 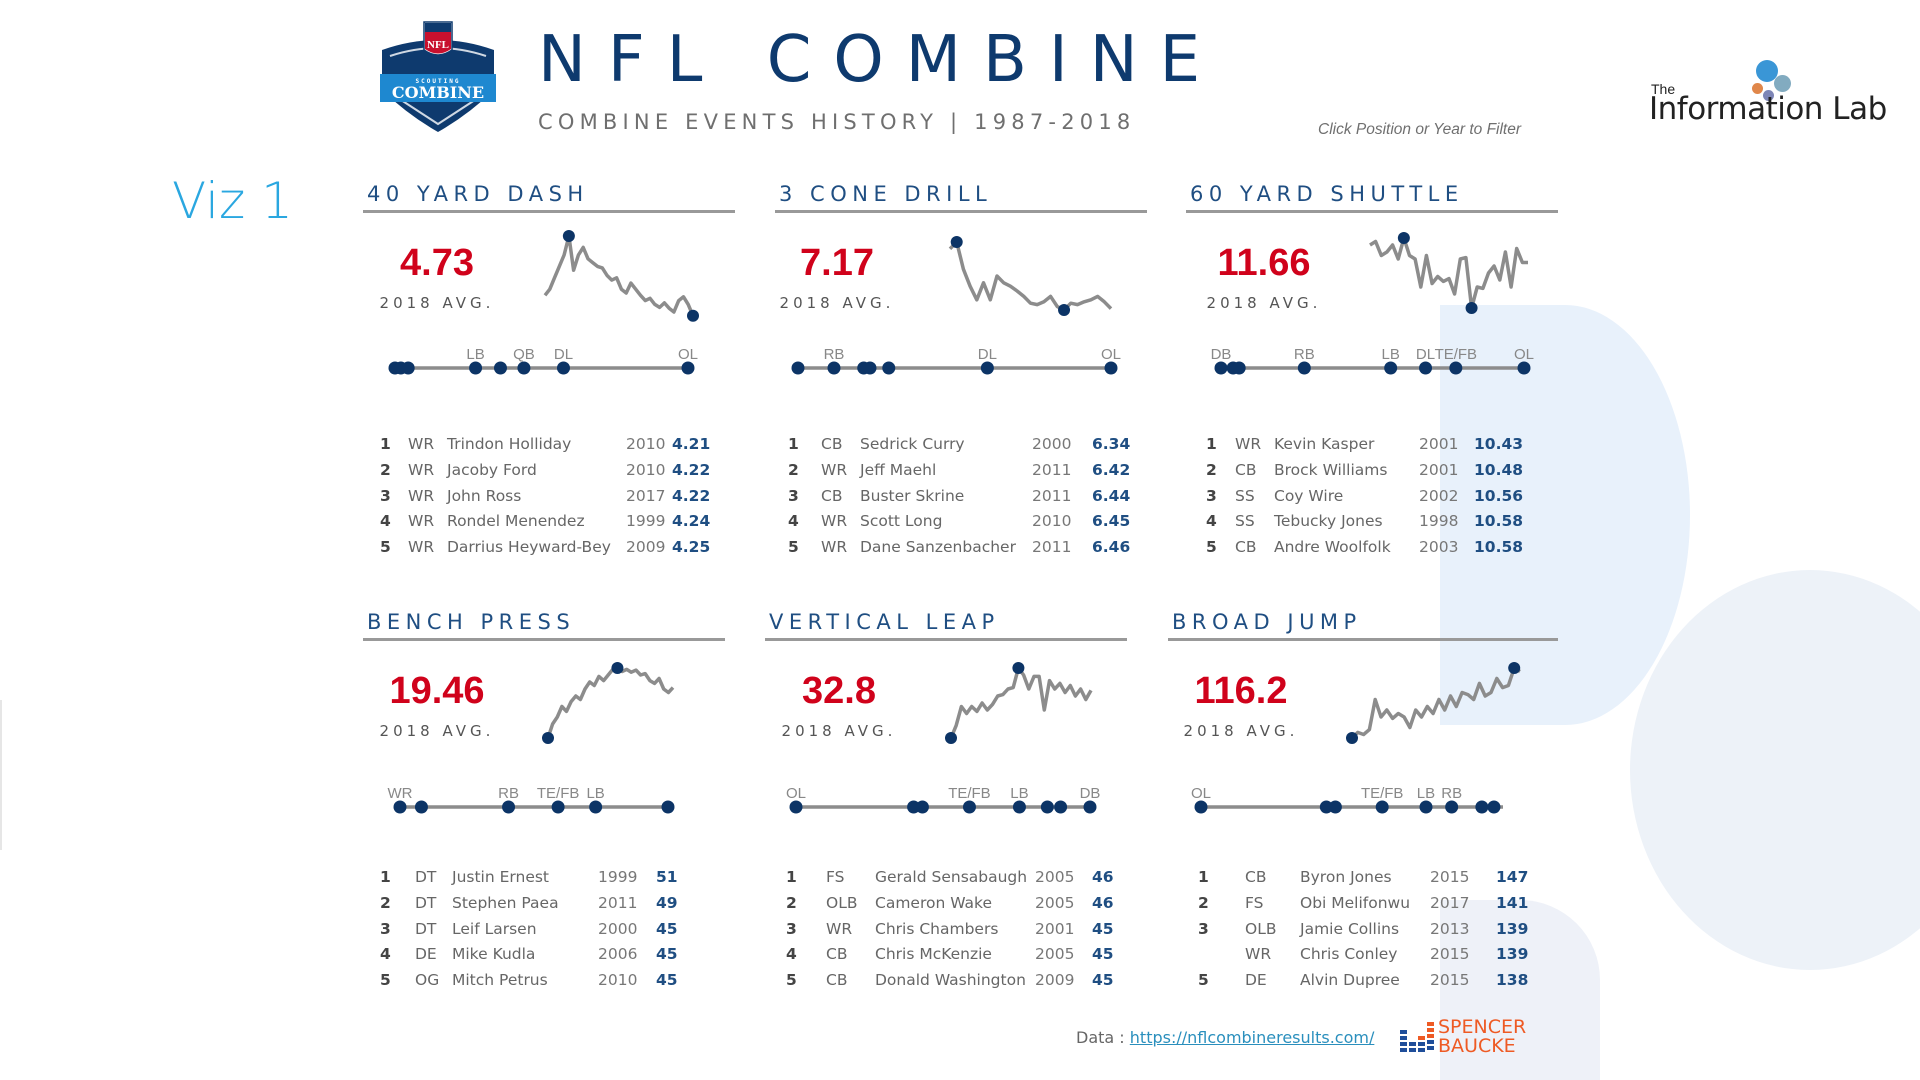 What do you see at coordinates (1261, 928) in the screenshot?
I see `position-cell: OLB` at bounding box center [1261, 928].